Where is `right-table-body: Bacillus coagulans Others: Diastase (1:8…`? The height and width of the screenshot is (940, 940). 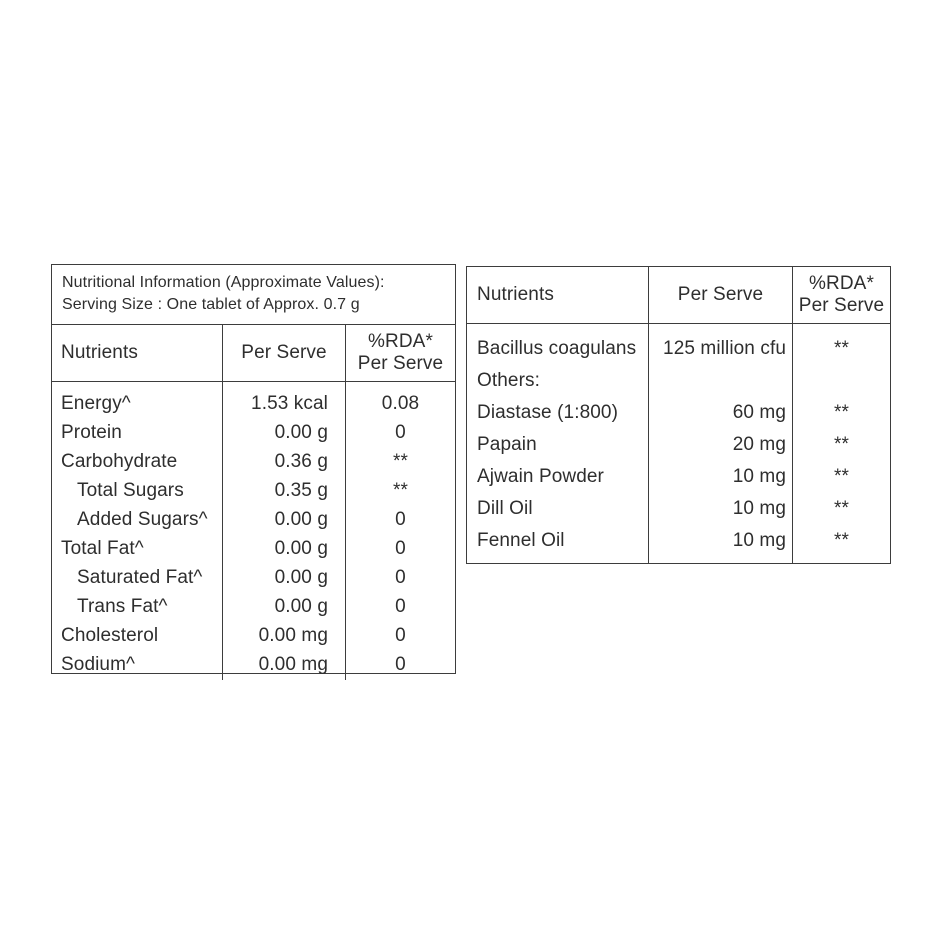 right-table-body: Bacillus coagulans Others: Diastase (1:8… is located at coordinates (678, 443).